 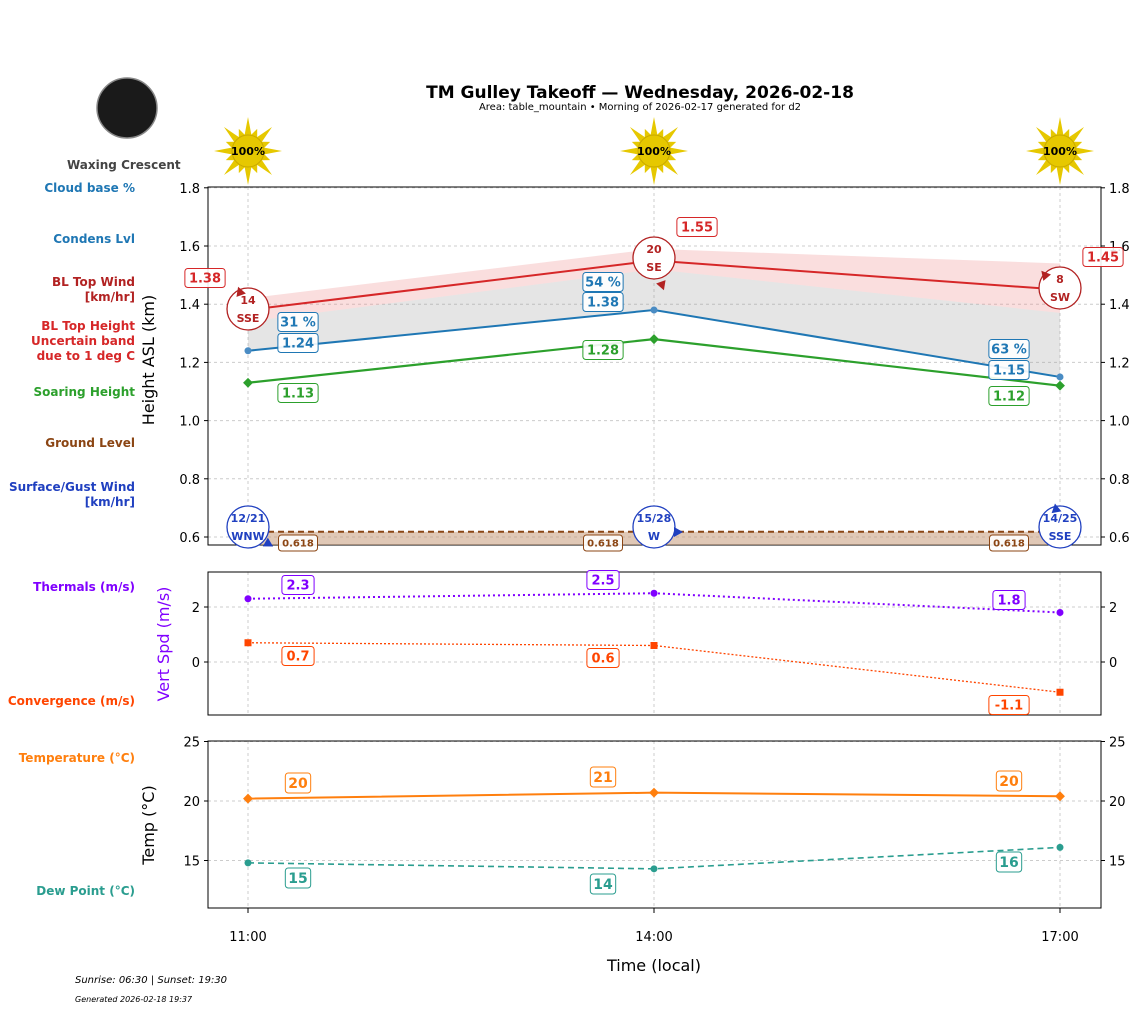 What do you see at coordinates (196, 608) in the screenshot?
I see `y-tick-label-left: 2` at bounding box center [196, 608].